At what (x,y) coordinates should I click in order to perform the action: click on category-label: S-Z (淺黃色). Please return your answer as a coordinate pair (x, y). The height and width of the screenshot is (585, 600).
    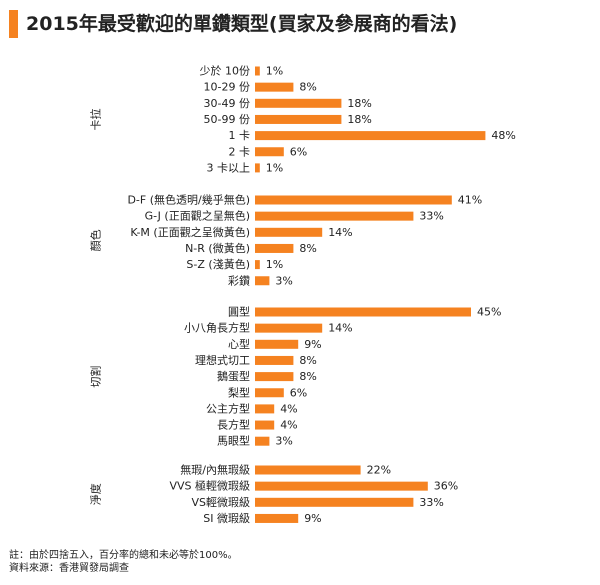
    Looking at the image, I should click on (218, 264).